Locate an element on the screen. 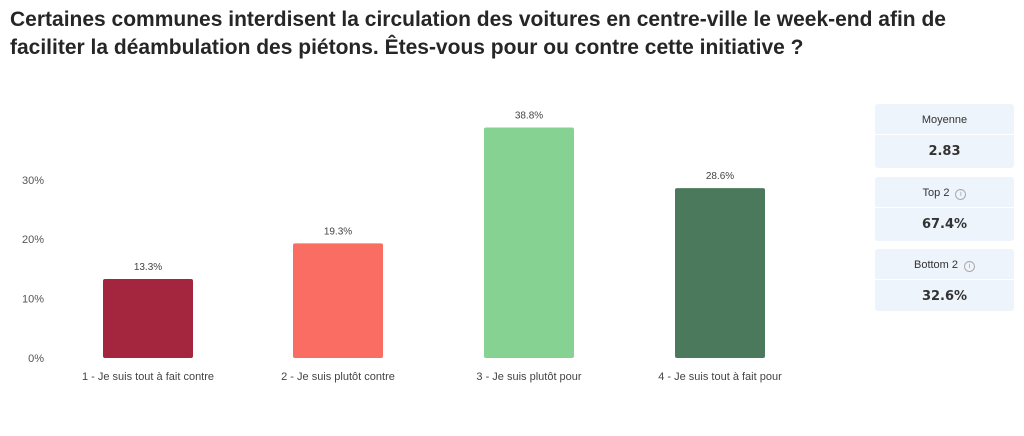 This screenshot has height=436, width=1024. data-label: 19.3% is located at coordinates (338, 231).